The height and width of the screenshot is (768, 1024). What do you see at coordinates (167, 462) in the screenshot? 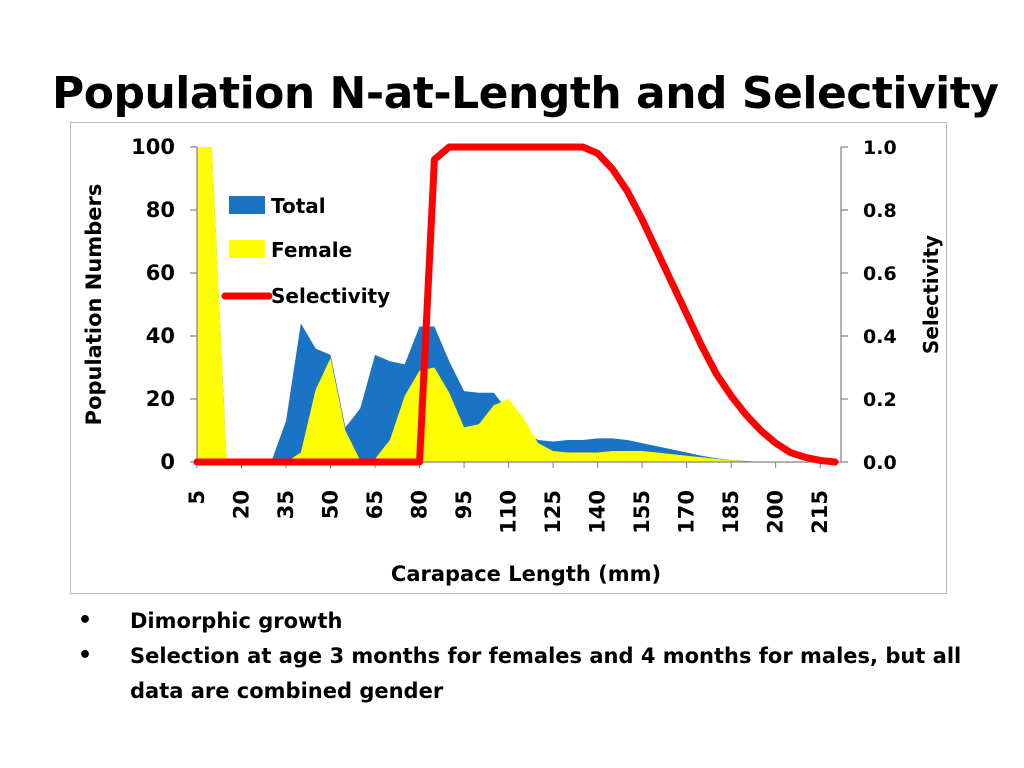
I see `y-tick-label-left: 0` at bounding box center [167, 462].